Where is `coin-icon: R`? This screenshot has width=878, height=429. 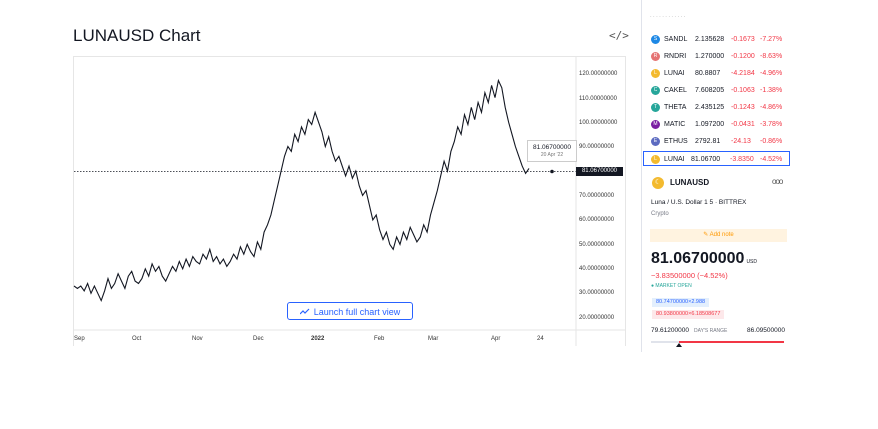 coin-icon: R is located at coordinates (655, 56).